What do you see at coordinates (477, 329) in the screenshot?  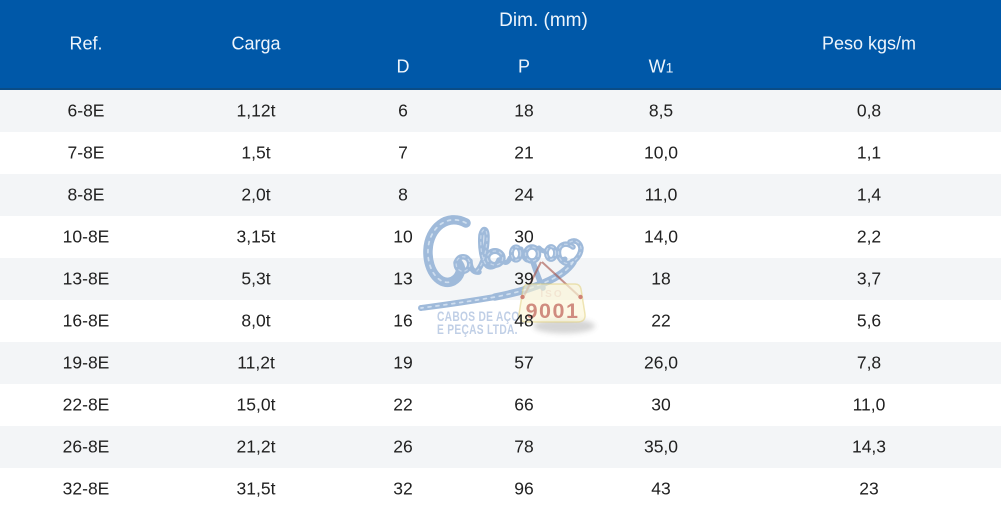 I see `svg-text: E PEÇAS LTDA.` at bounding box center [477, 329].